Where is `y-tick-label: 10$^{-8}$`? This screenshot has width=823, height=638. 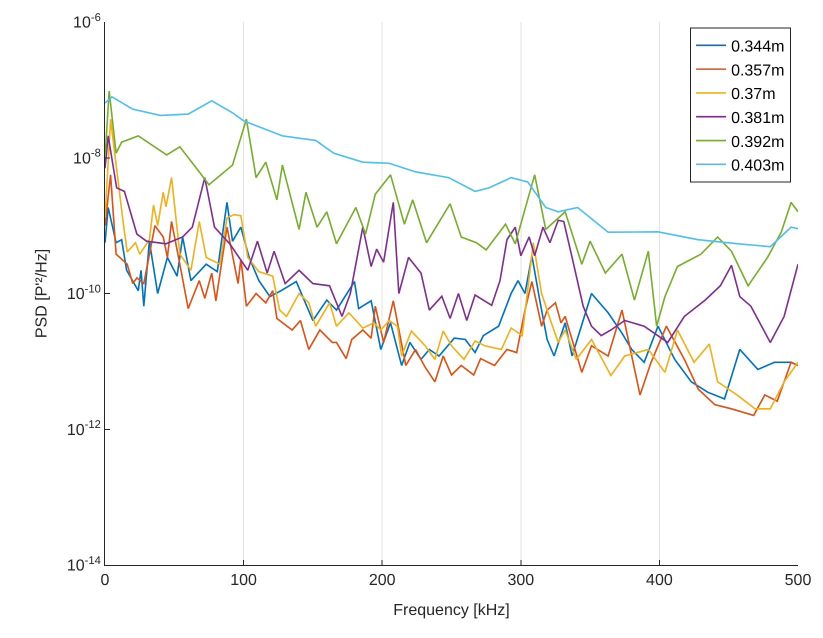
y-tick-label: 10$^{-8}$ is located at coordinates (87, 158).